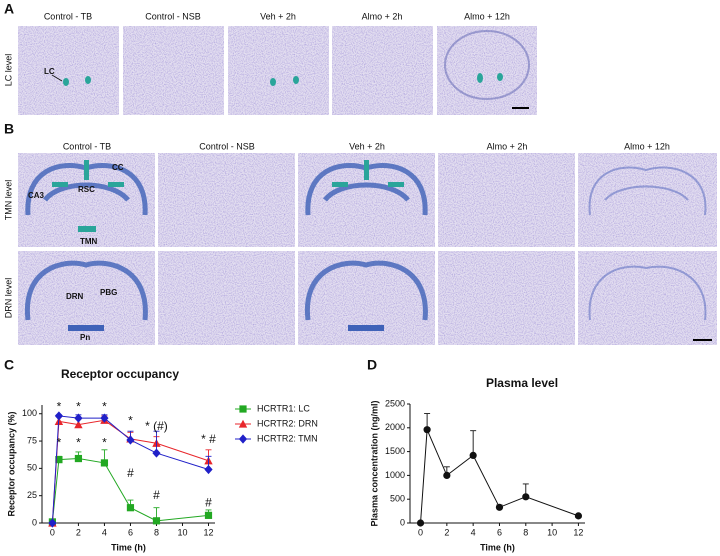  I want to click on region-label: PBG, so click(108, 292).